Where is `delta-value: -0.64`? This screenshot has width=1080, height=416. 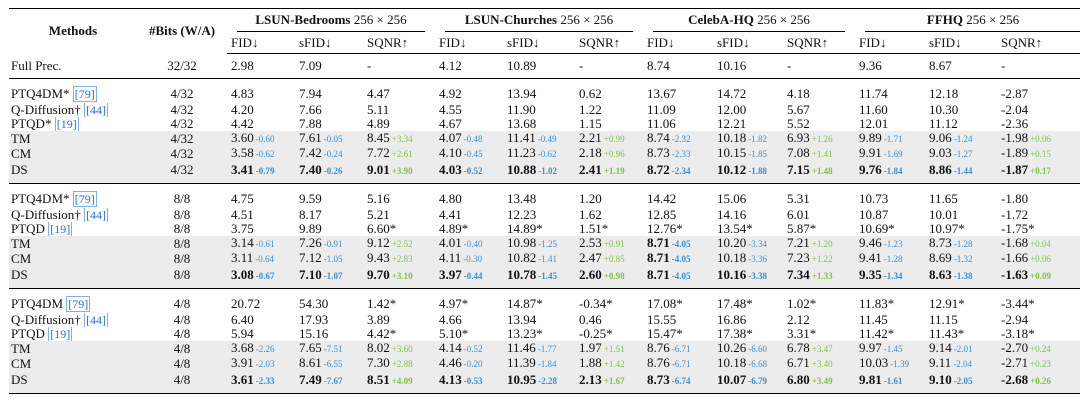 delta-value: -0.64 is located at coordinates (265, 259).